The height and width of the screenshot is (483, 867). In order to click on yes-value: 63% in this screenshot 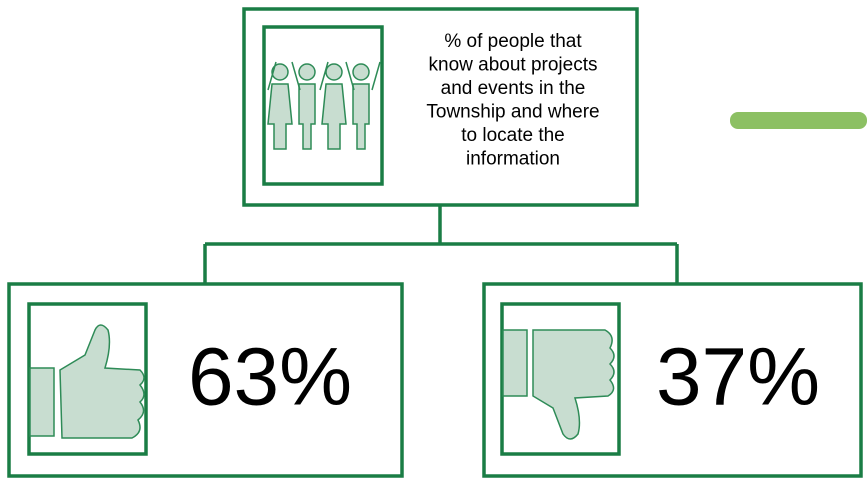, I will do `click(270, 377)`.